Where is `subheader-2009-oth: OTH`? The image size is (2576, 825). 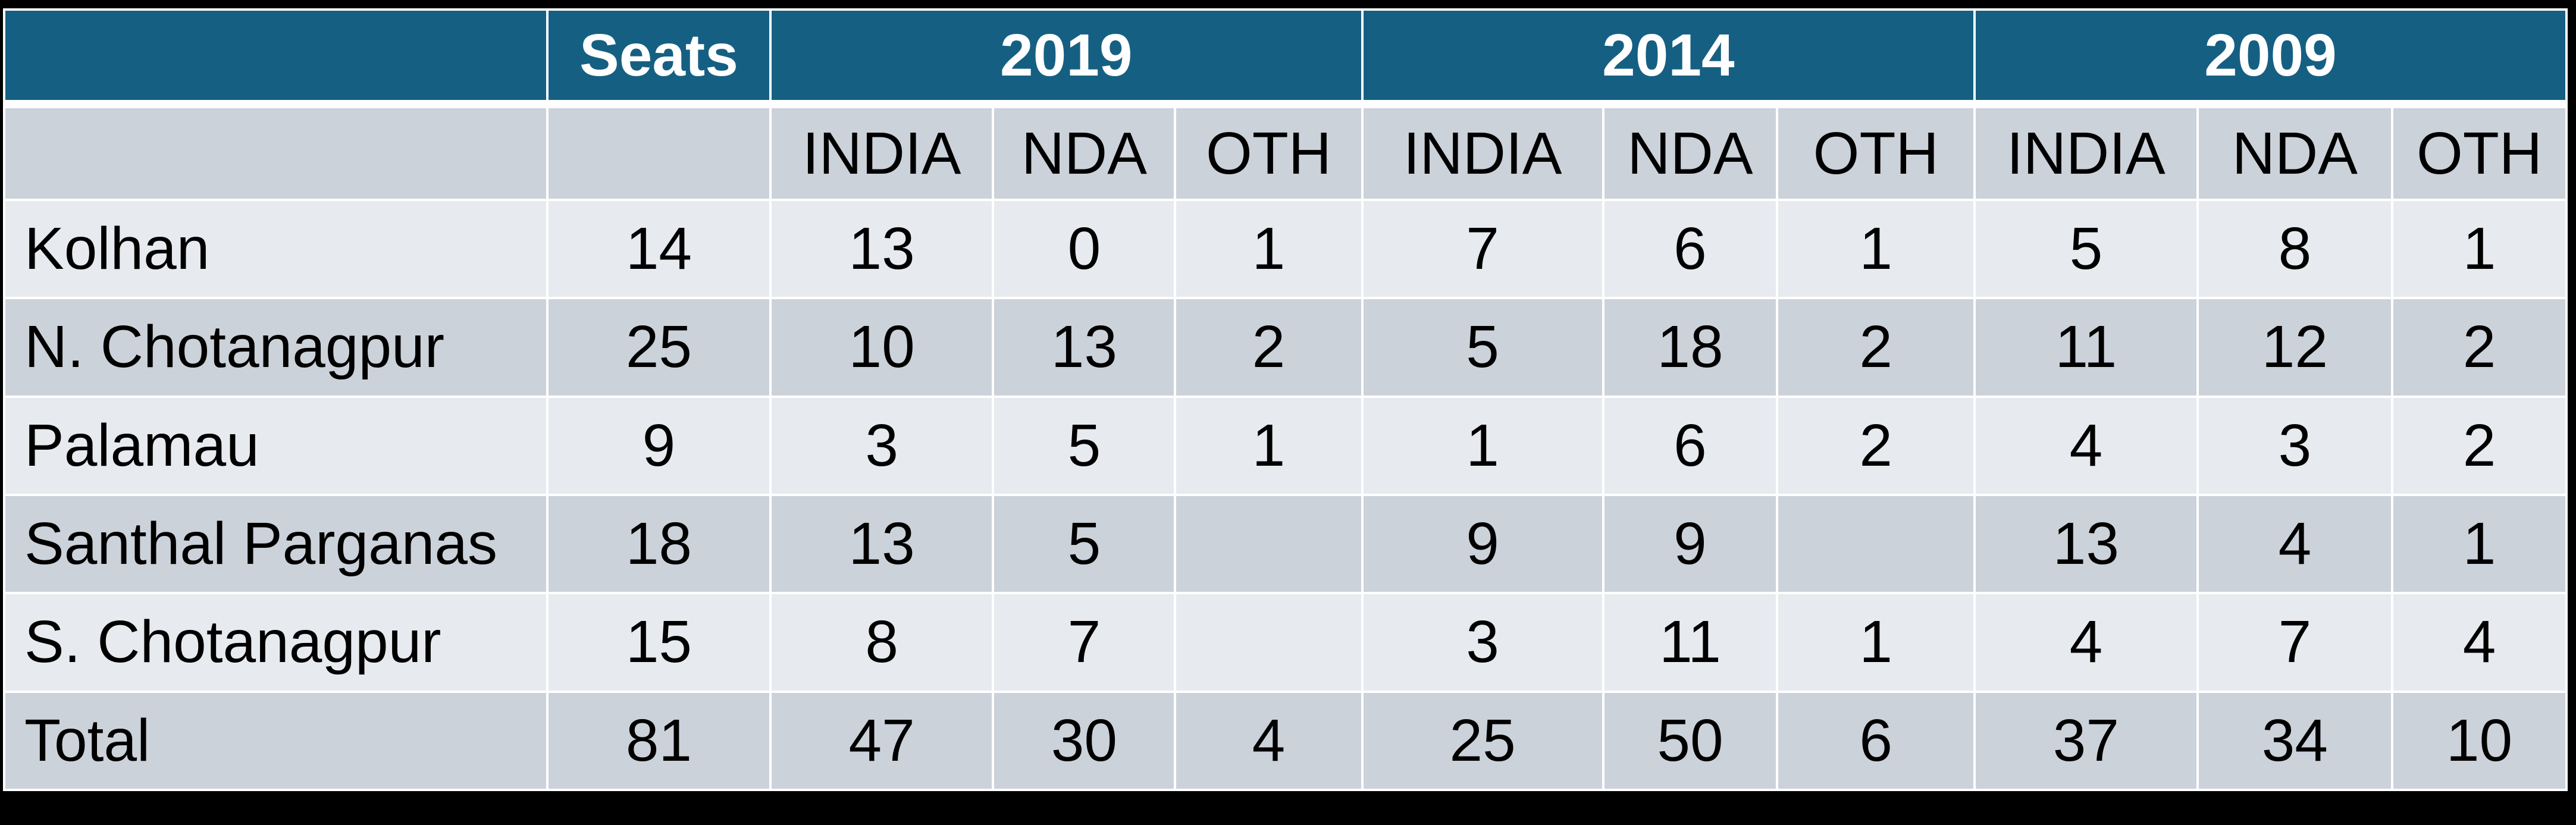
subheader-2009-oth: OTH is located at coordinates (2480, 152).